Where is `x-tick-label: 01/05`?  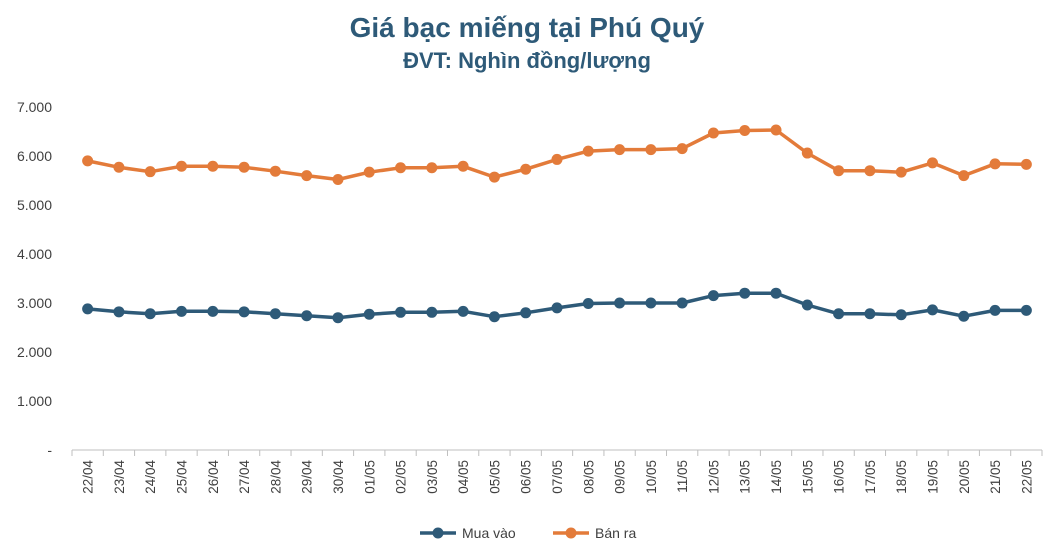
x-tick-label: 01/05 is located at coordinates (369, 477).